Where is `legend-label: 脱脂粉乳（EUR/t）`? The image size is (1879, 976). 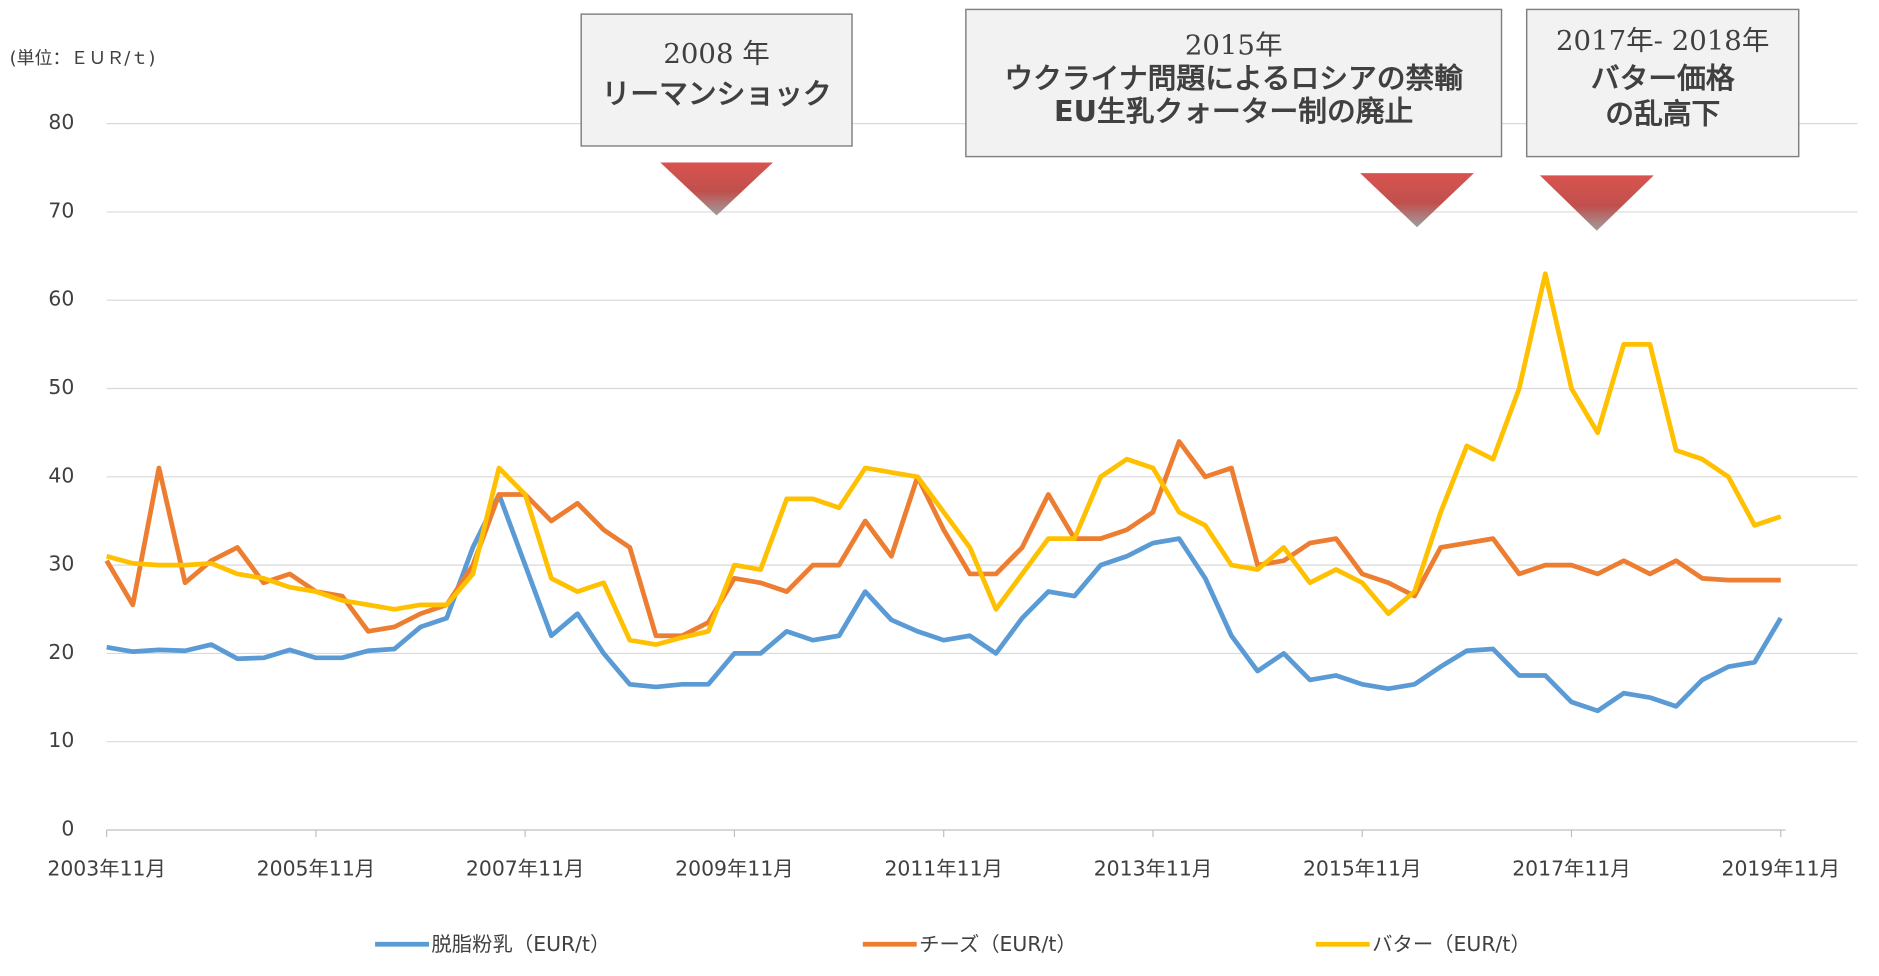 legend-label: 脱脂粉乳（EUR/t） is located at coordinates (520, 944).